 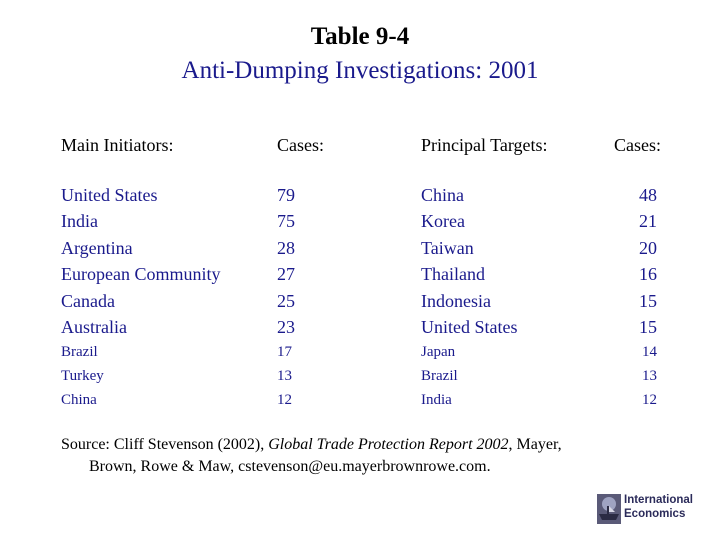 I want to click on target-name: Korea, so click(x=443, y=221).